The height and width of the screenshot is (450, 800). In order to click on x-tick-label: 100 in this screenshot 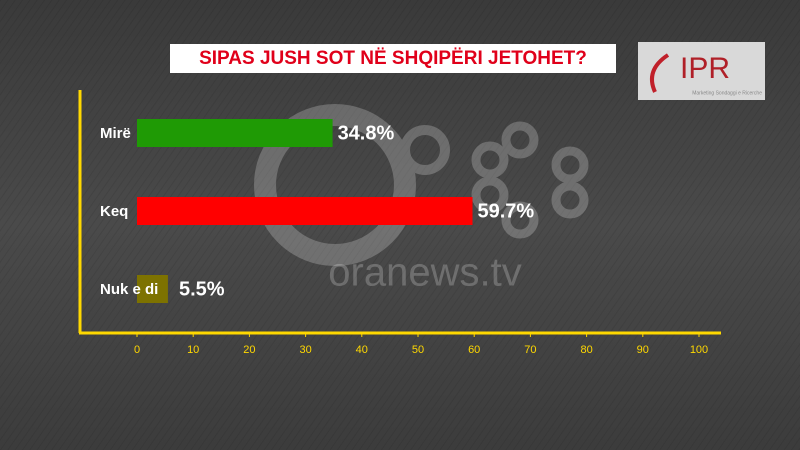, I will do `click(699, 350)`.